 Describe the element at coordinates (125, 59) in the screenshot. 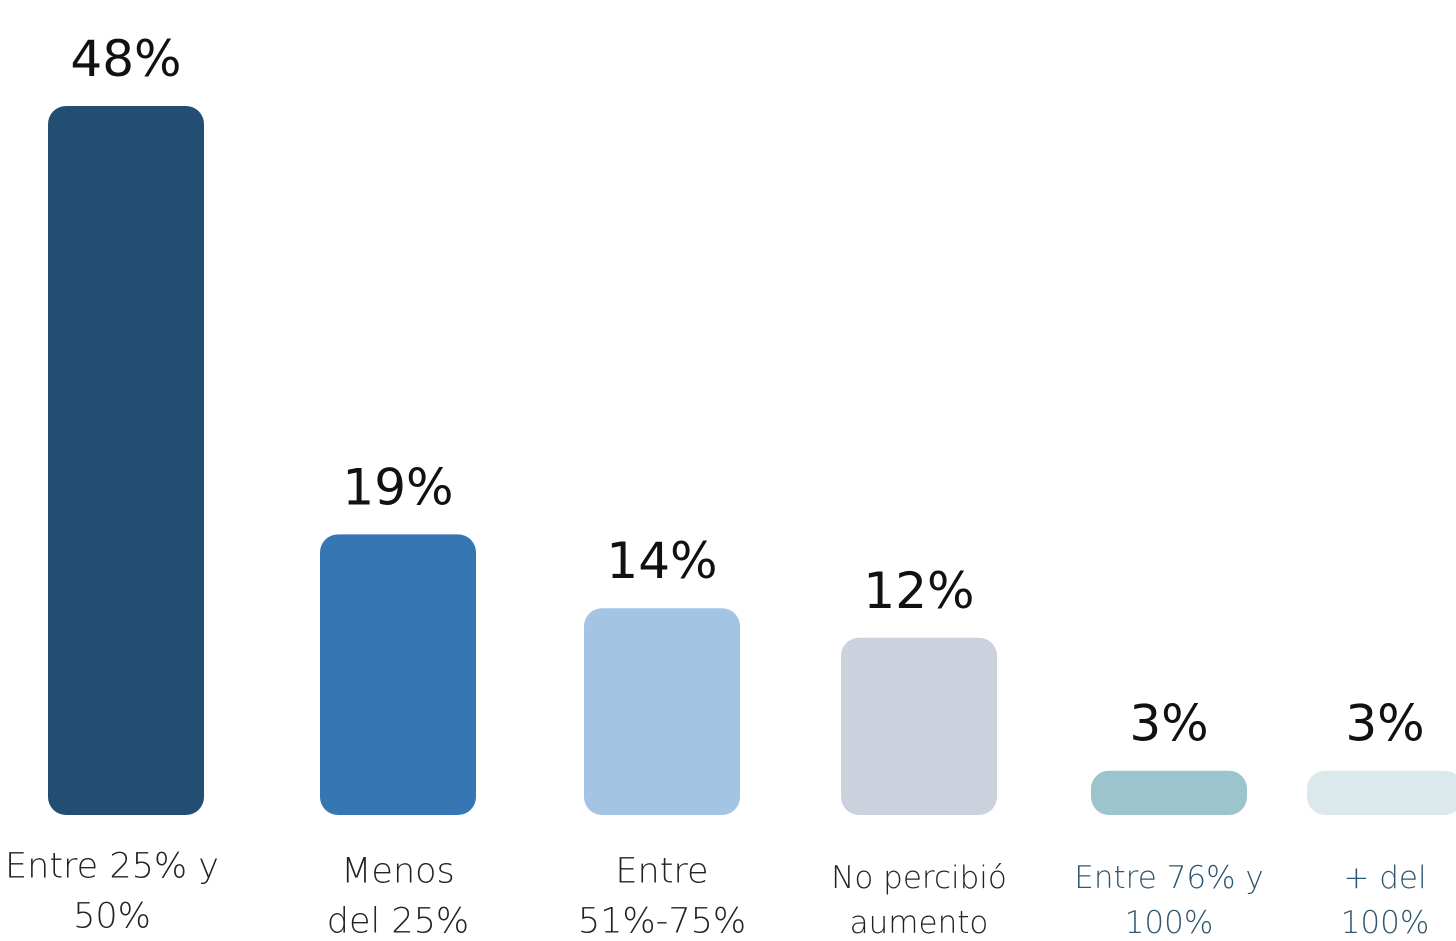

I see `value-label: 48%` at that location.